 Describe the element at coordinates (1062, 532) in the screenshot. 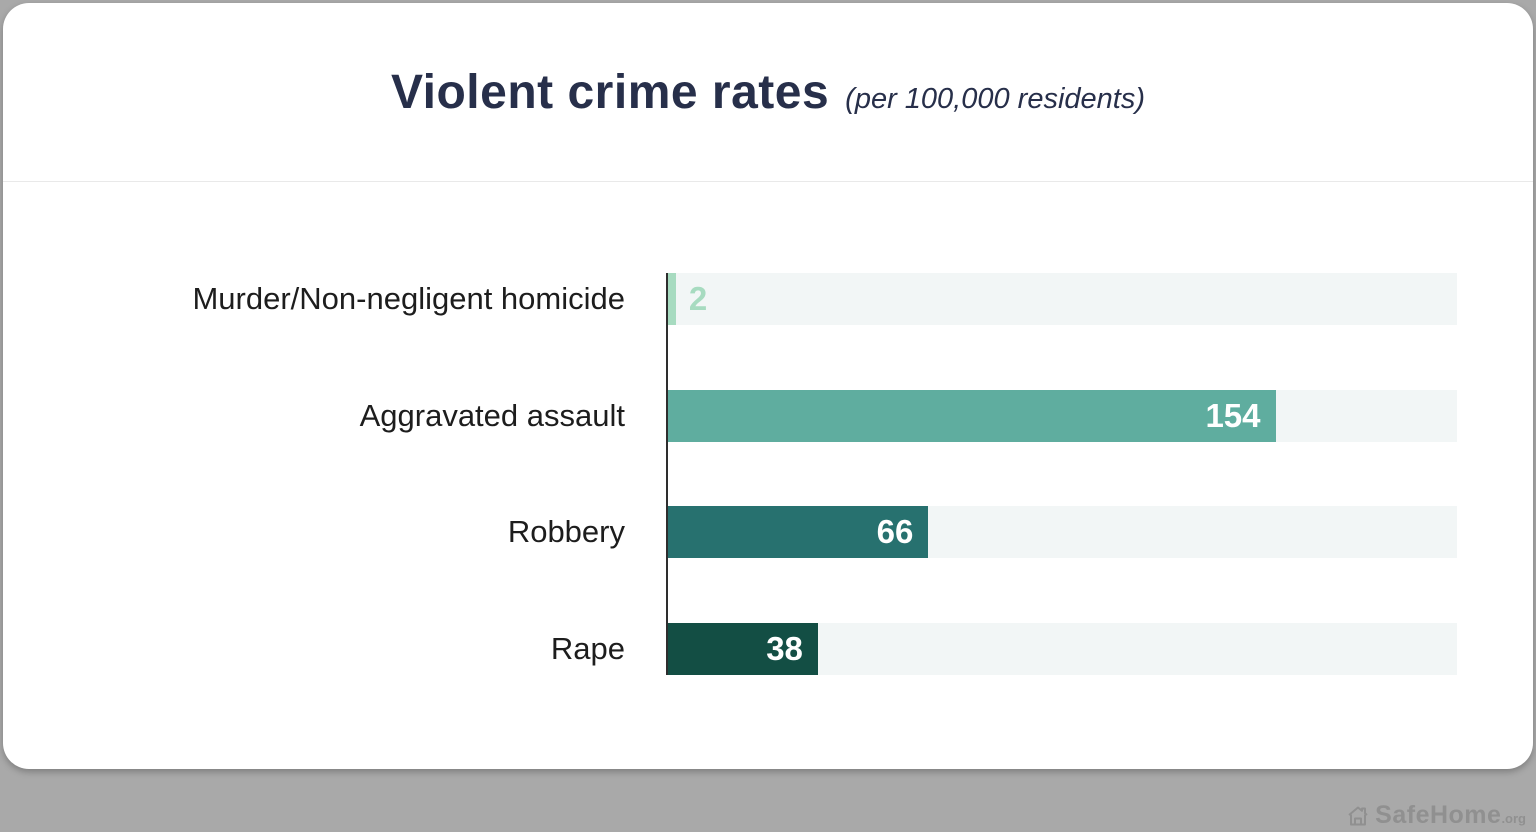

I see `bar-track: 66` at that location.